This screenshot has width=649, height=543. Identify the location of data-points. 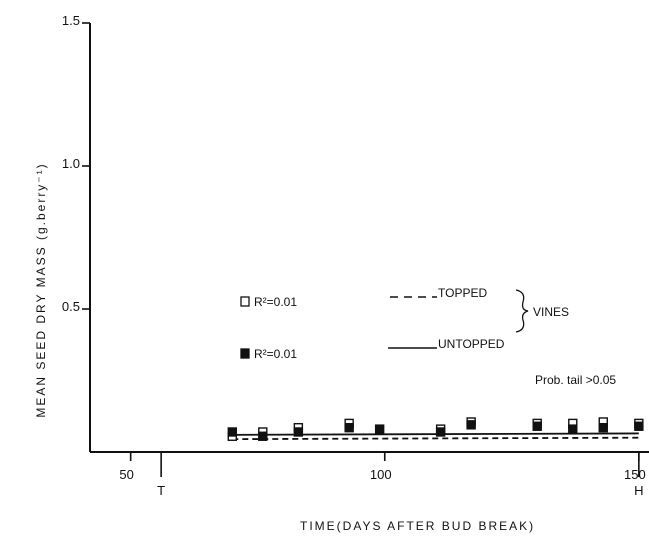
(435, 429).